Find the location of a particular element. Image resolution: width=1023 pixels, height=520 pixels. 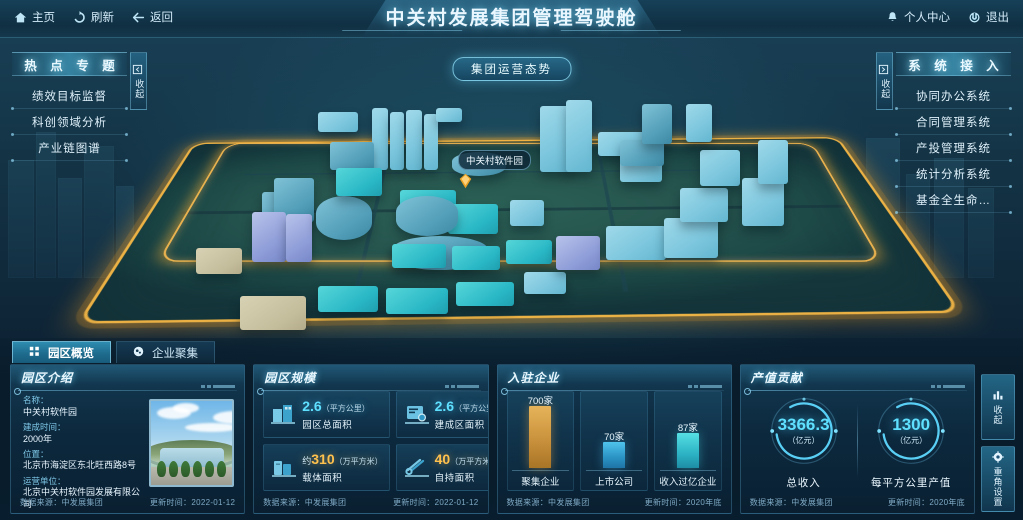

sidebar-item-investment-system: 产投管理系统 is located at coordinates (953, 148).